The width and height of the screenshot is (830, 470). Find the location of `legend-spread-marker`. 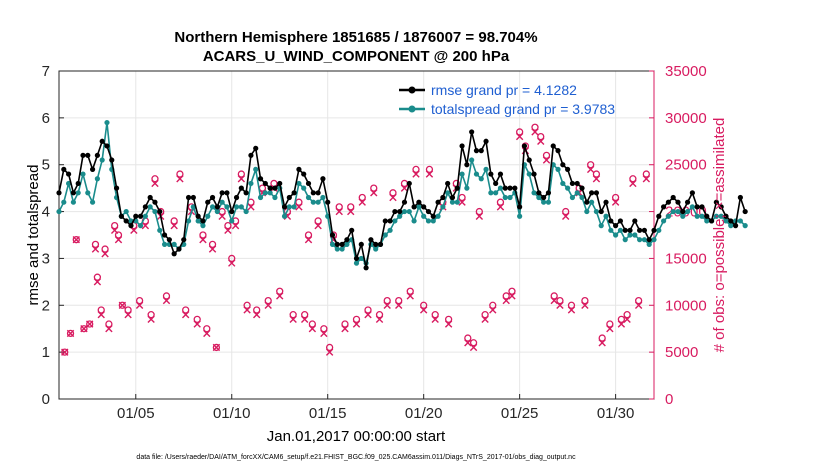

legend-spread-marker is located at coordinates (412, 109).